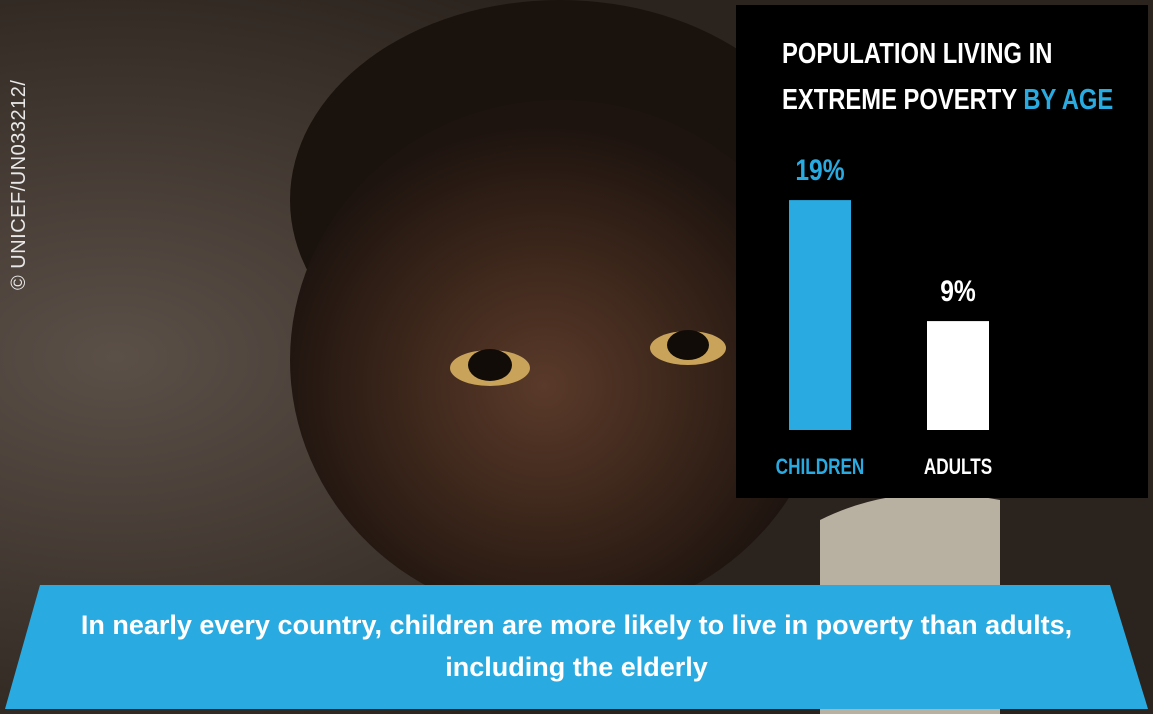 The image size is (1153, 714). What do you see at coordinates (1068, 100) in the screenshot?
I see `title-highlight: BY AGE` at bounding box center [1068, 100].